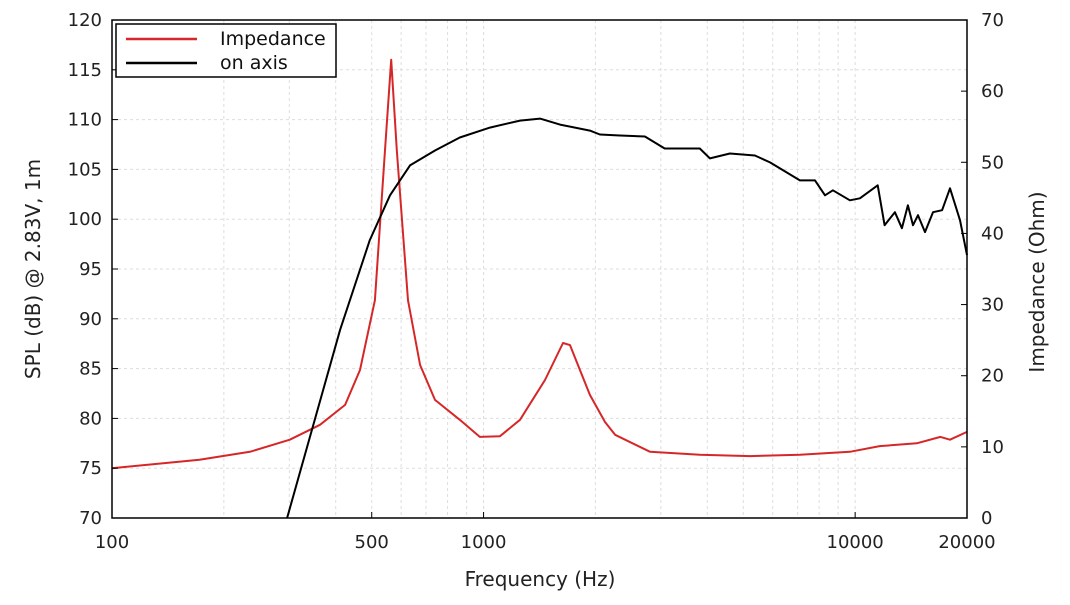 The height and width of the screenshot is (605, 1070). What do you see at coordinates (90, 418) in the screenshot?
I see `y-tick-label: 80` at bounding box center [90, 418].